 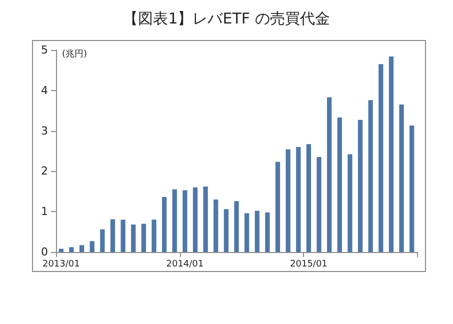 I want to click on chart-title: 【図表1】レバETF の売買代金, so click(x=226, y=19).